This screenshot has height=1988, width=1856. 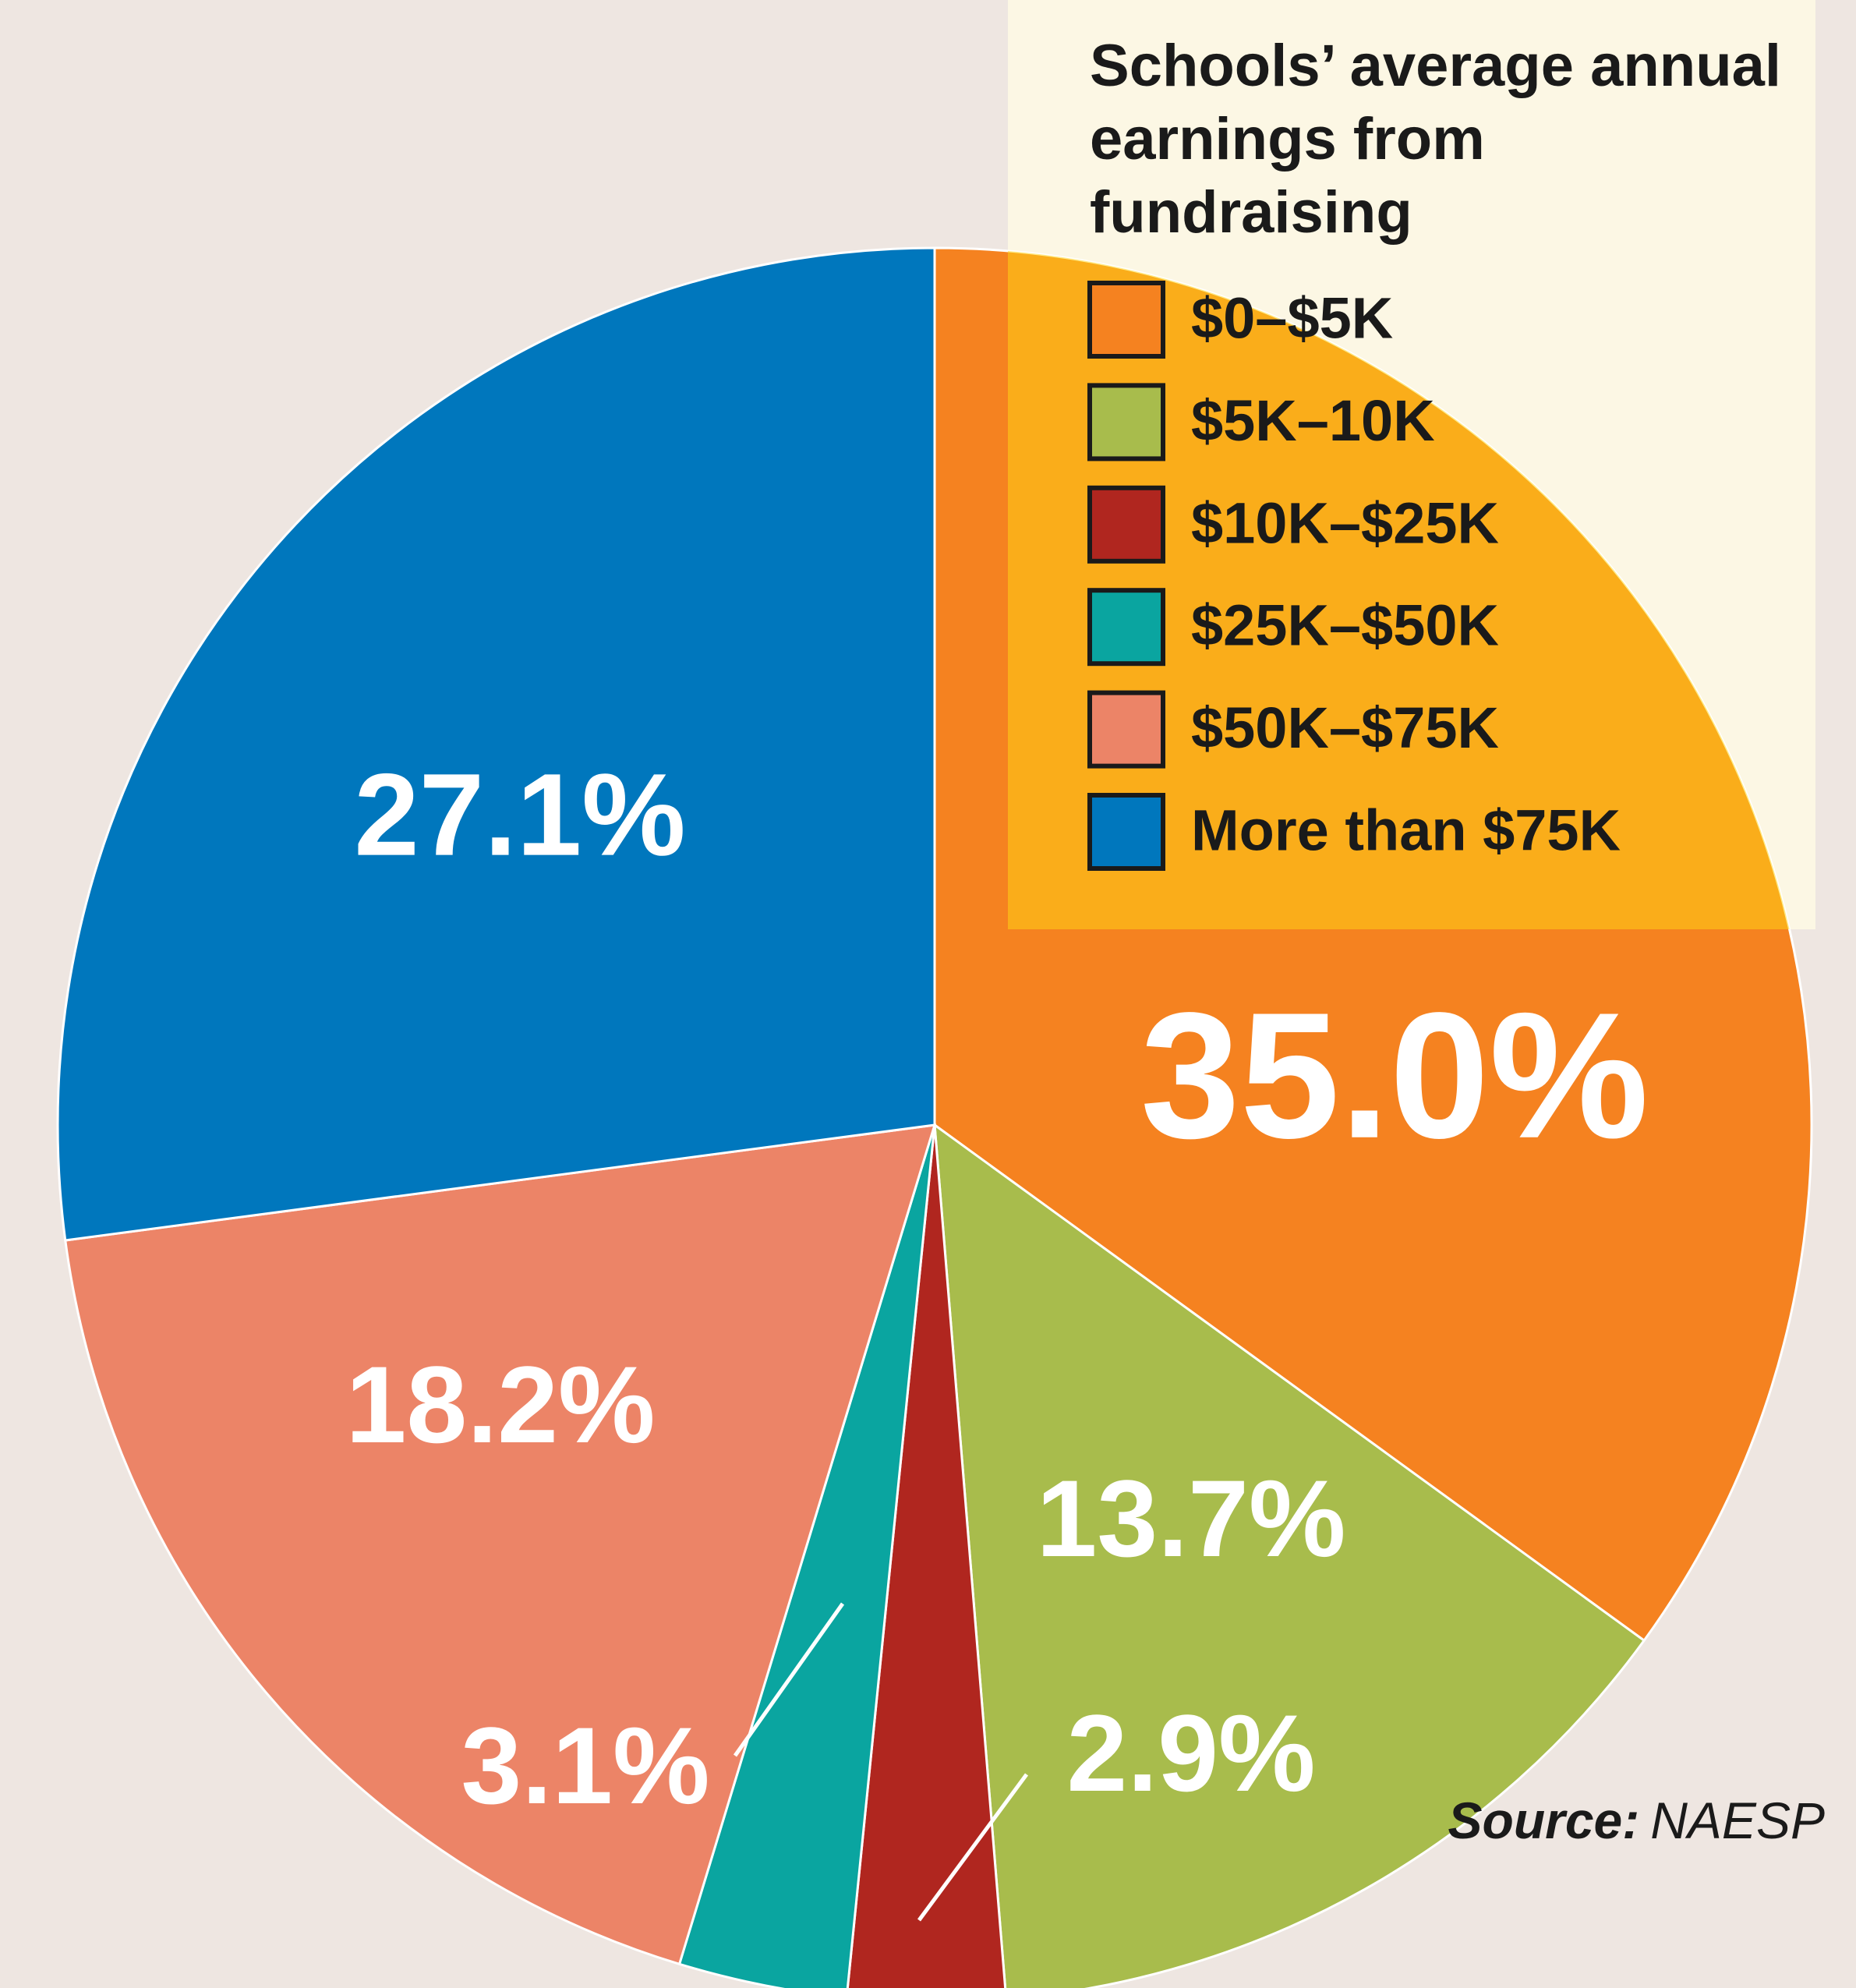 What do you see at coordinates (1190, 1753) in the screenshot?
I see `data-label: 2.9%` at bounding box center [1190, 1753].